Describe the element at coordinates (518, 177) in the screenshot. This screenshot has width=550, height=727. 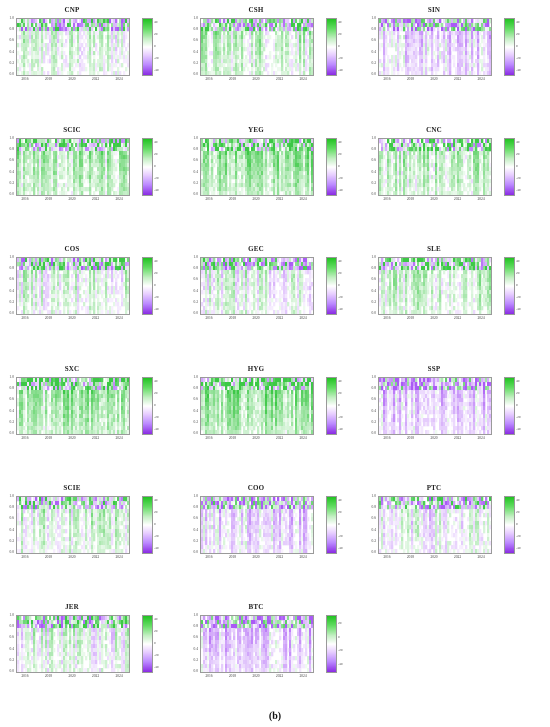
I see `colorbar-tick-label: -20` at that location.